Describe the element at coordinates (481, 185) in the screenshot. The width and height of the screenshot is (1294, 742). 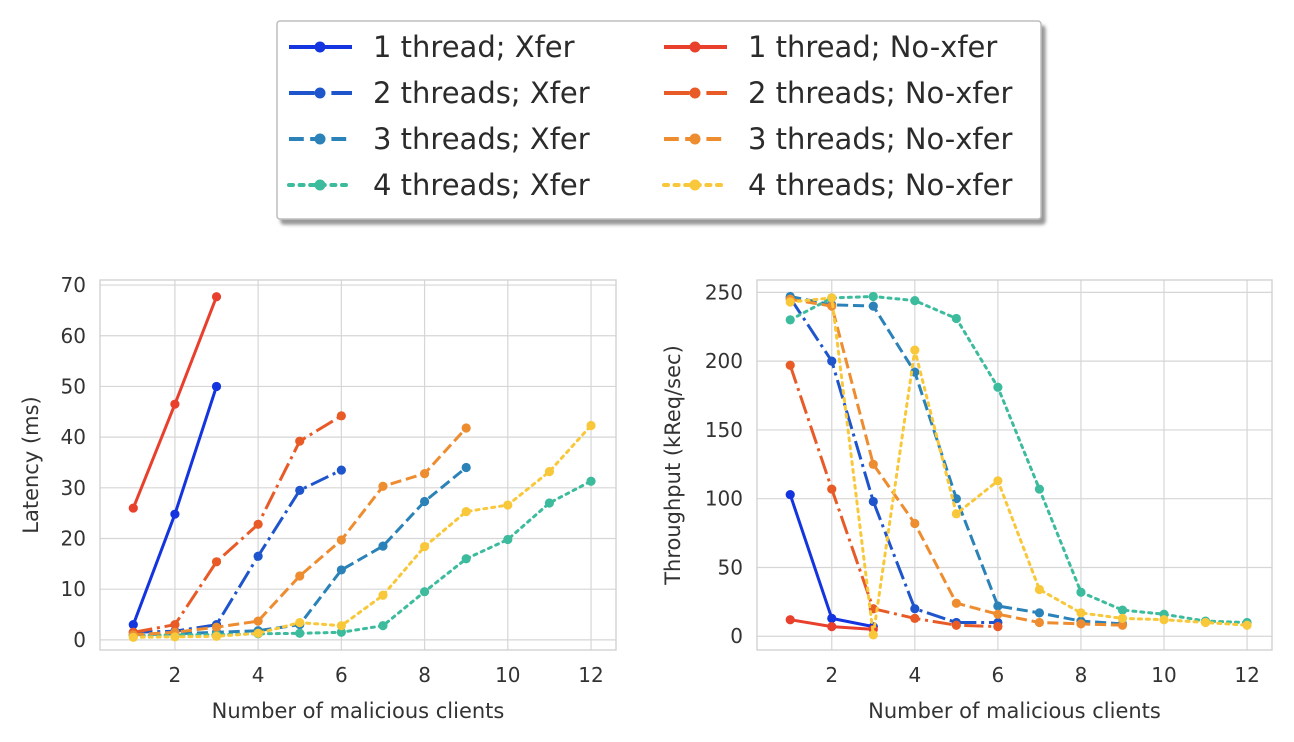
I see `legend-label-4-threads-xfer: 4 threads; Xfer` at that location.